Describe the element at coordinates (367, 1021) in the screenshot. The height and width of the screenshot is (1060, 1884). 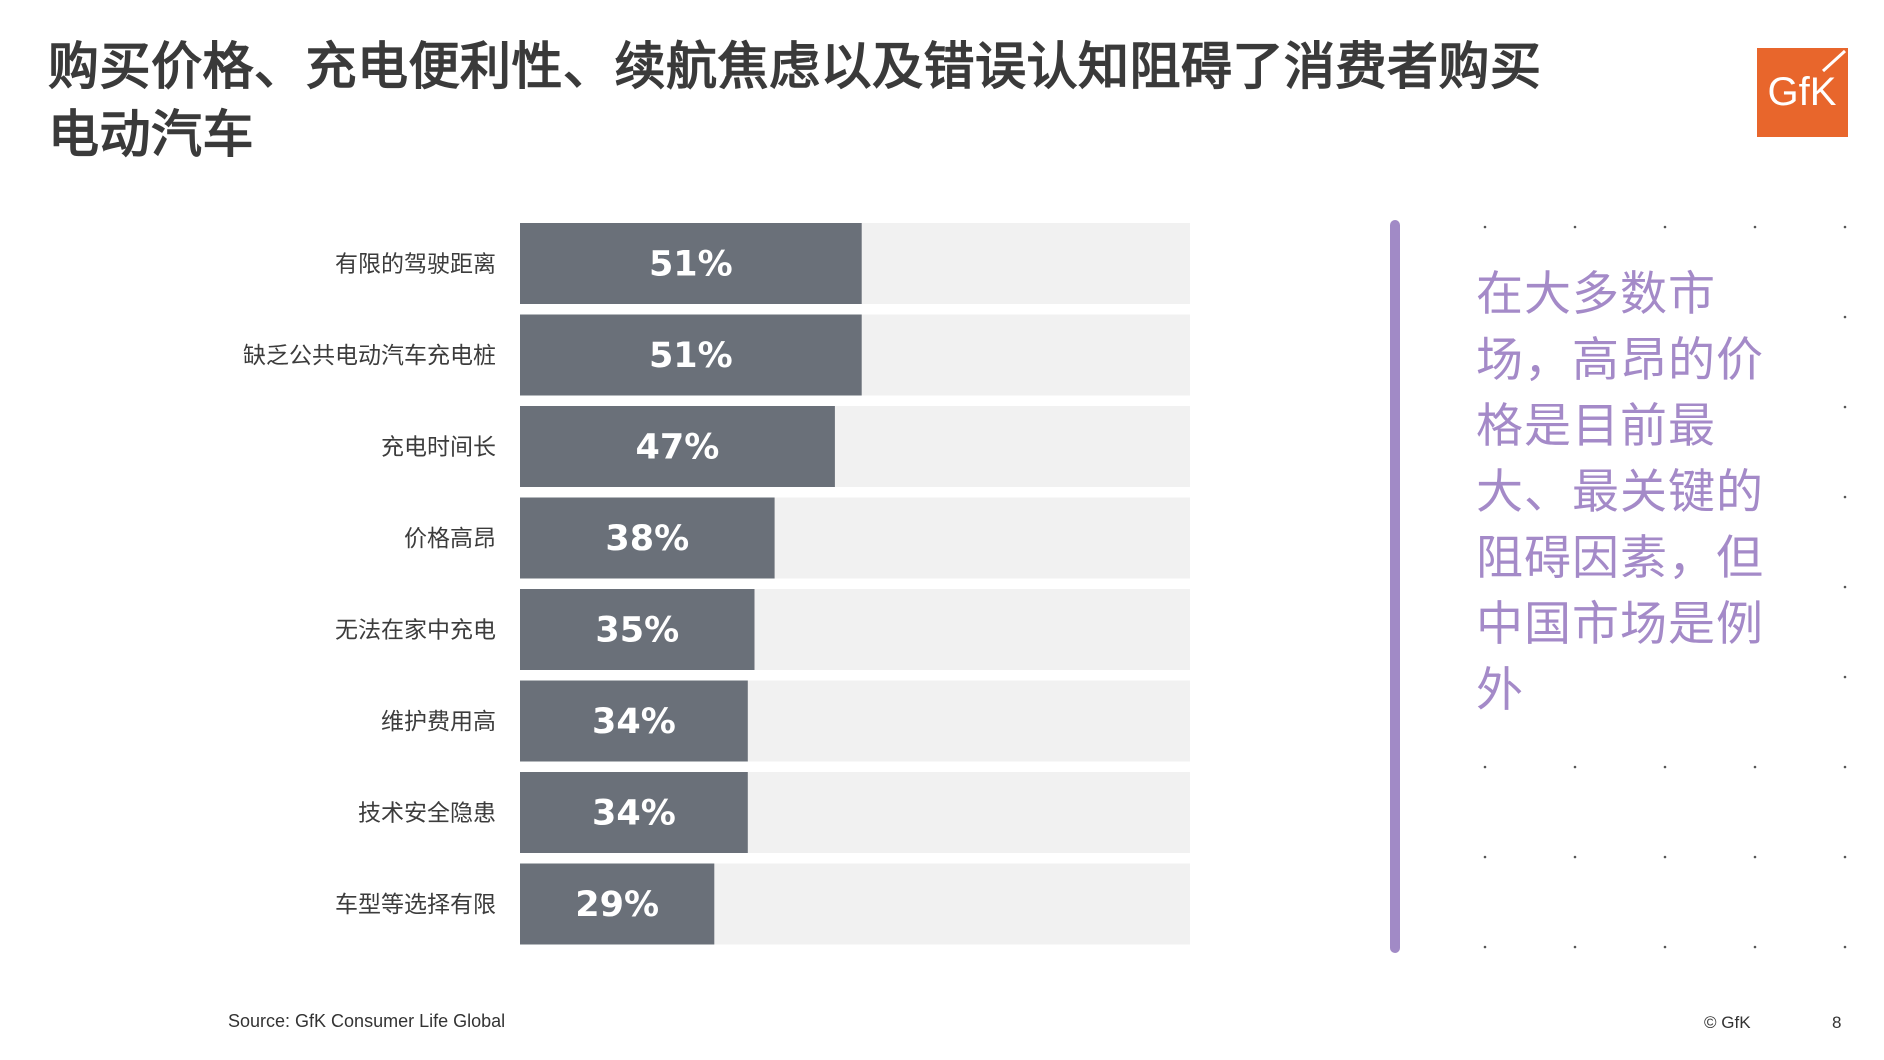
I see `source-note: Source: GfK Consumer Life Global` at that location.